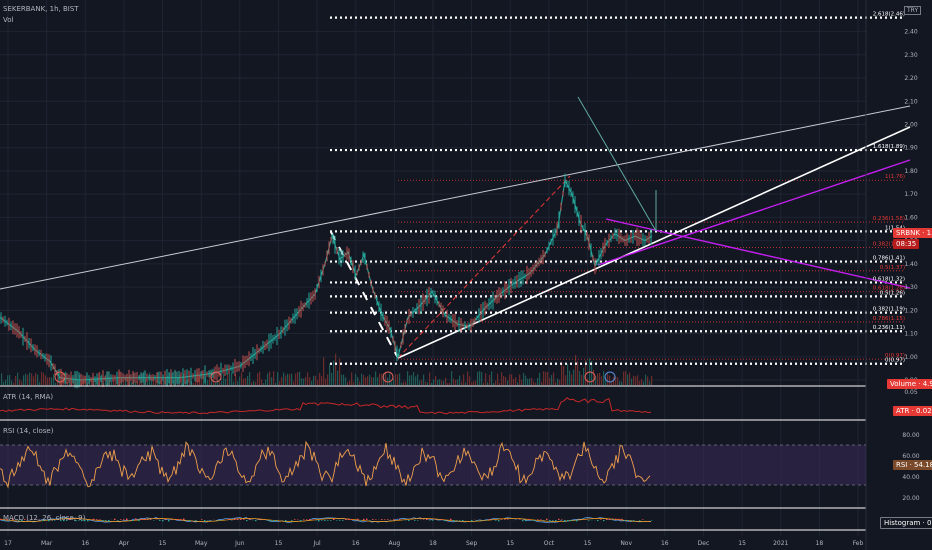 This screenshot has width=932, height=550. Describe the element at coordinates (913, 10) in the screenshot. I see `currency-badge: TRY` at that location.